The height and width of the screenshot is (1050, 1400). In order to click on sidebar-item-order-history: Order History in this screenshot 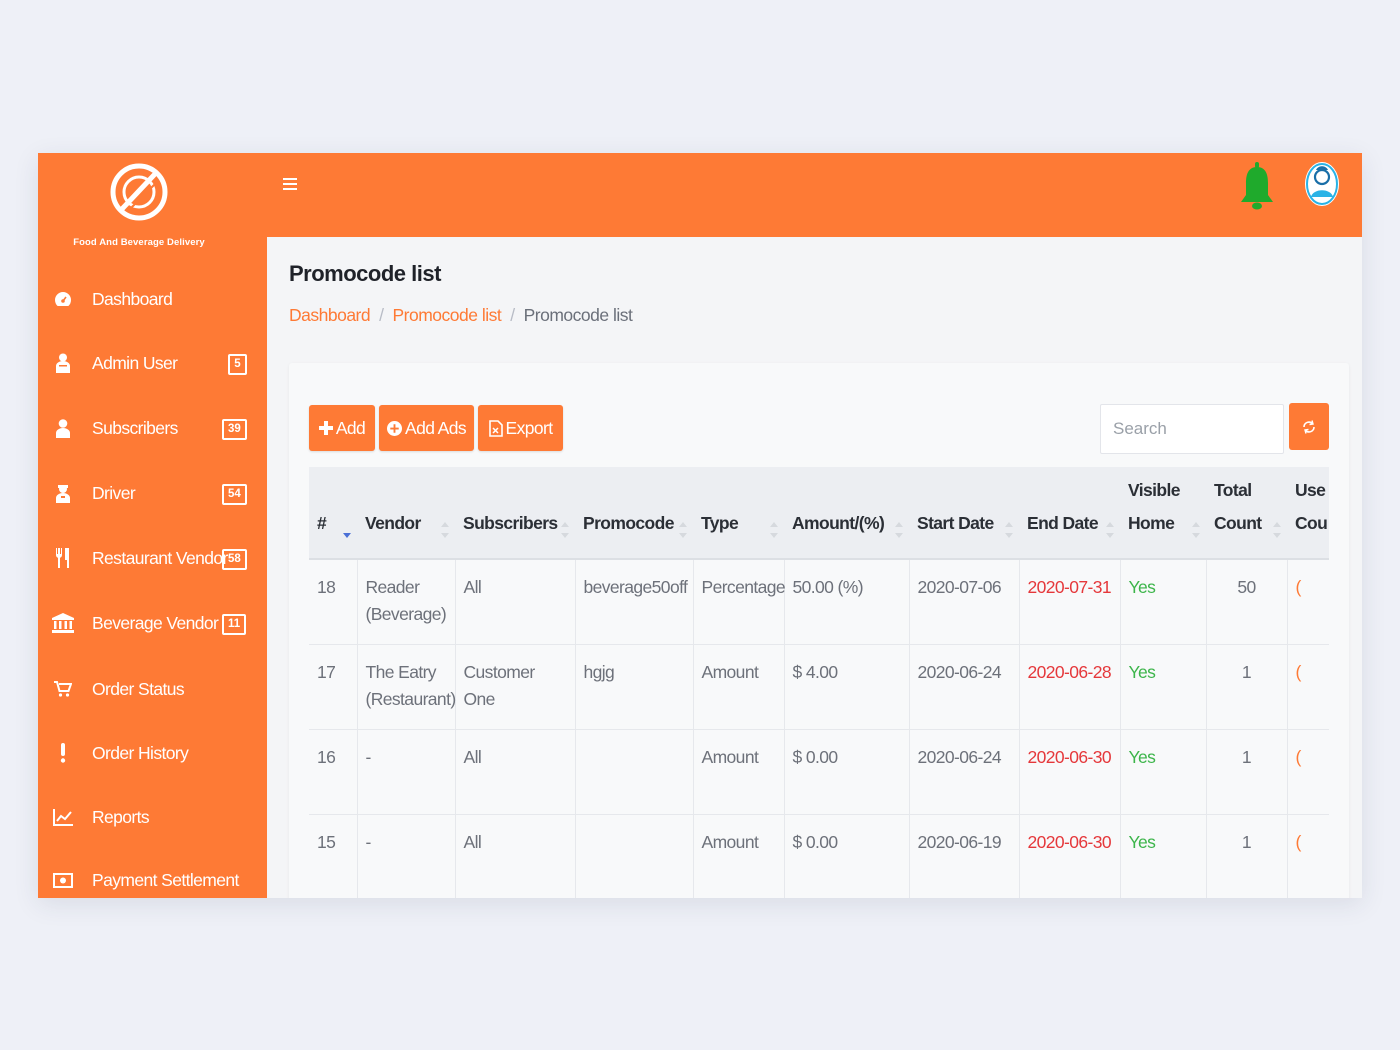, I will do `click(152, 754)`.